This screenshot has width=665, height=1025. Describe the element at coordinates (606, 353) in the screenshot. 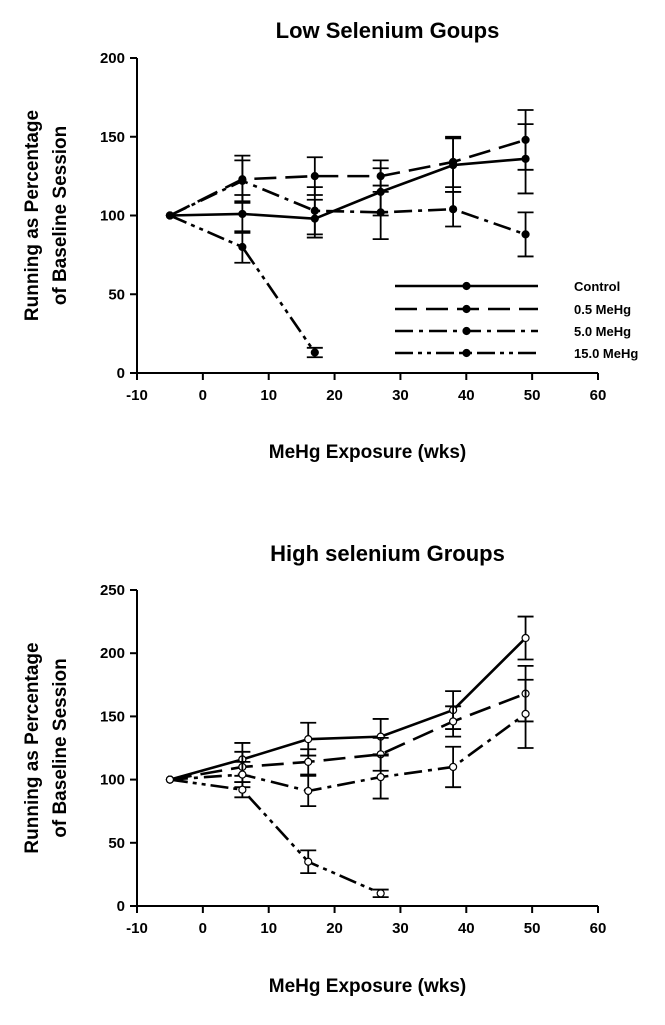

I see `legend-label: 15.0 MeHg` at that location.